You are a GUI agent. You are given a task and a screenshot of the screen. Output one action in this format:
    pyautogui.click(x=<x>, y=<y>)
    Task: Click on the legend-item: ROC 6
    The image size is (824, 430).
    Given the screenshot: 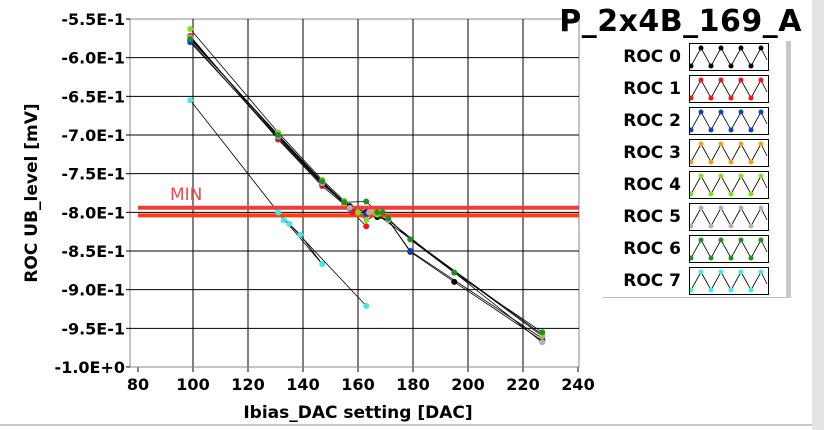 What is the action you would take?
    pyautogui.click(x=694, y=249)
    